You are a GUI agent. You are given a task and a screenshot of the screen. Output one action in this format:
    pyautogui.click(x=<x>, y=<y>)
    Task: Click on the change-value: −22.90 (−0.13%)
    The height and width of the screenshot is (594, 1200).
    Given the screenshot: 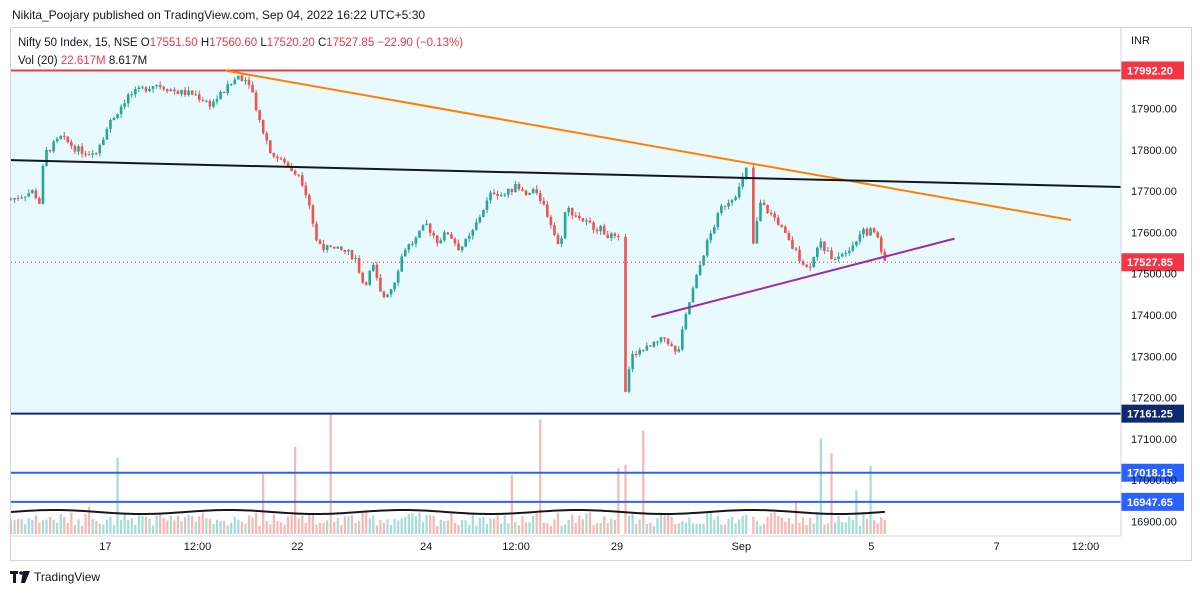 What is the action you would take?
    pyautogui.click(x=420, y=43)
    